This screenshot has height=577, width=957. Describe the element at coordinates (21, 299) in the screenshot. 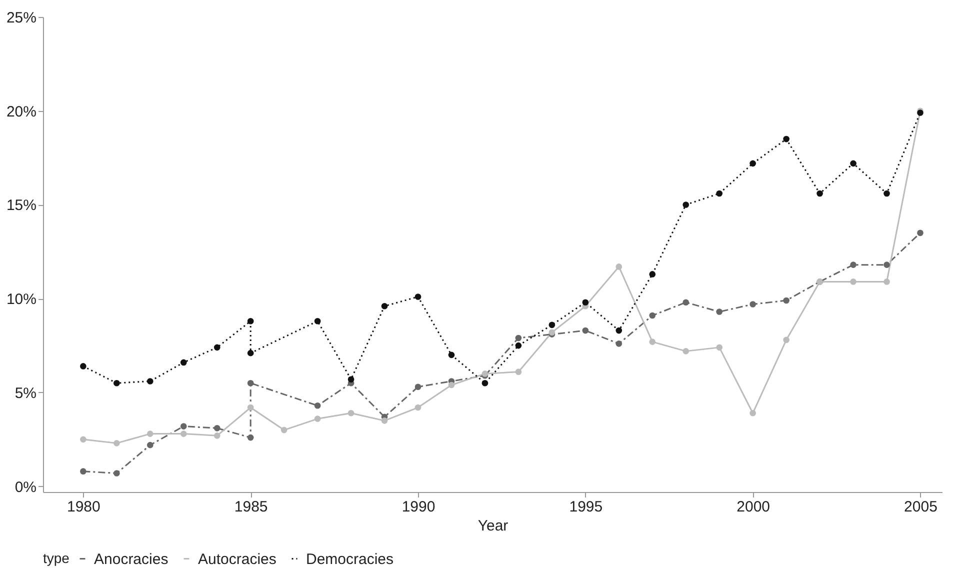

I see `y-tick-label: 10%` at that location.